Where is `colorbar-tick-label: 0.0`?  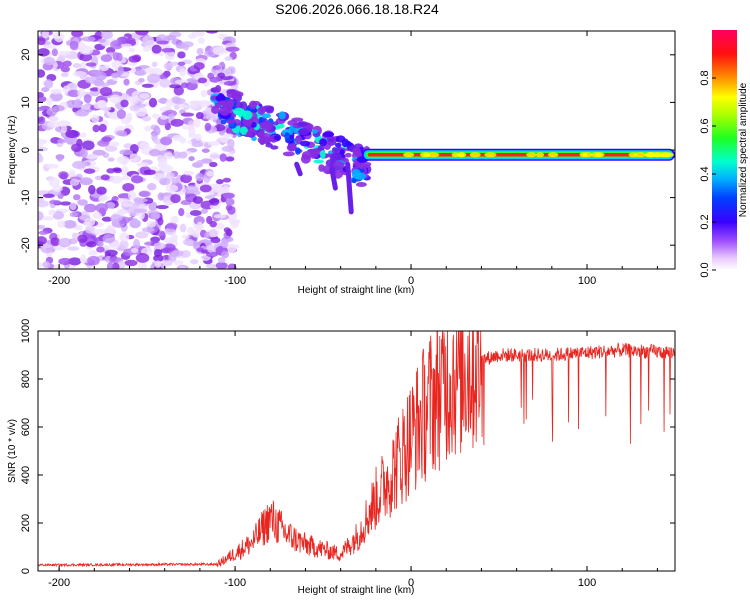 colorbar-tick-label: 0.0 is located at coordinates (705, 269).